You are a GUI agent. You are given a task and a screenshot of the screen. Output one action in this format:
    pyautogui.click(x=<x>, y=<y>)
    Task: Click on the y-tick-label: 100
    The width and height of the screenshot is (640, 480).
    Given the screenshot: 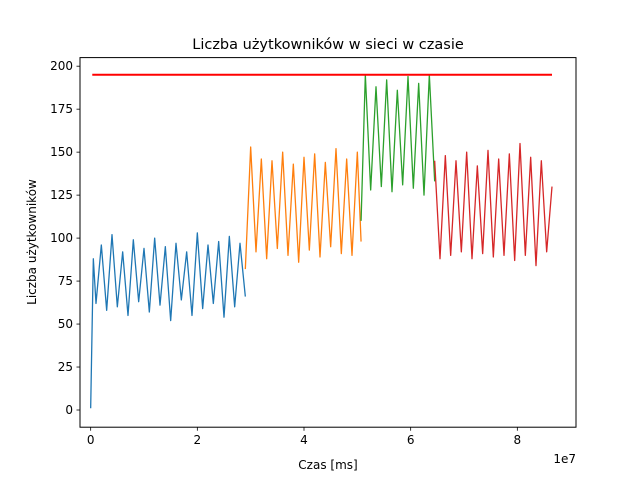 What is the action you would take?
    pyautogui.click(x=61, y=238)
    